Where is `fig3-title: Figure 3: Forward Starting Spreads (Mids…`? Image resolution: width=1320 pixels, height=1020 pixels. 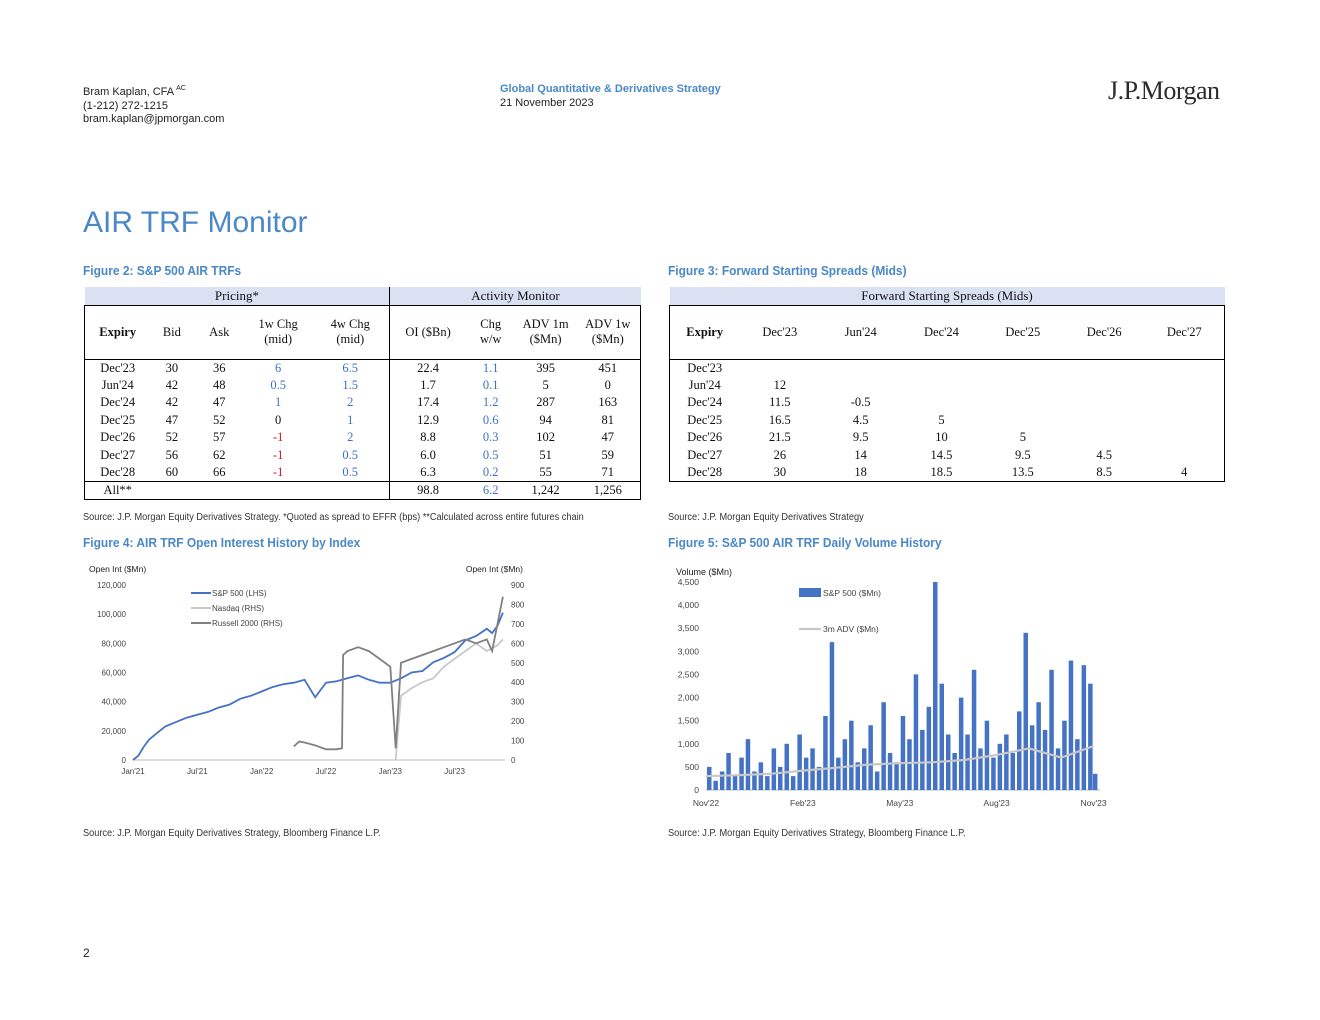
fig3-title: Figure 3: Forward Starting Spreads (Mids… is located at coordinates (787, 270).